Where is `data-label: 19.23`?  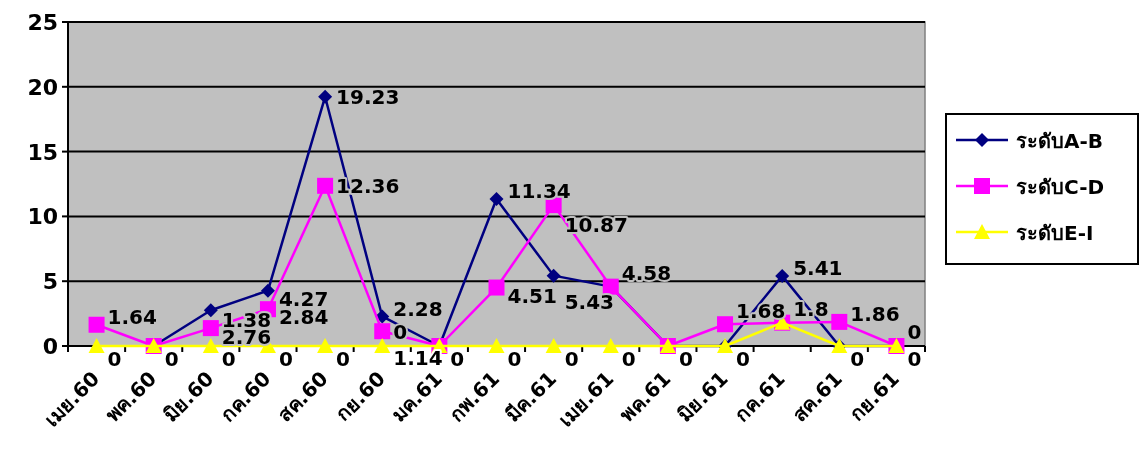
data-label: 19.23 is located at coordinates (368, 97).